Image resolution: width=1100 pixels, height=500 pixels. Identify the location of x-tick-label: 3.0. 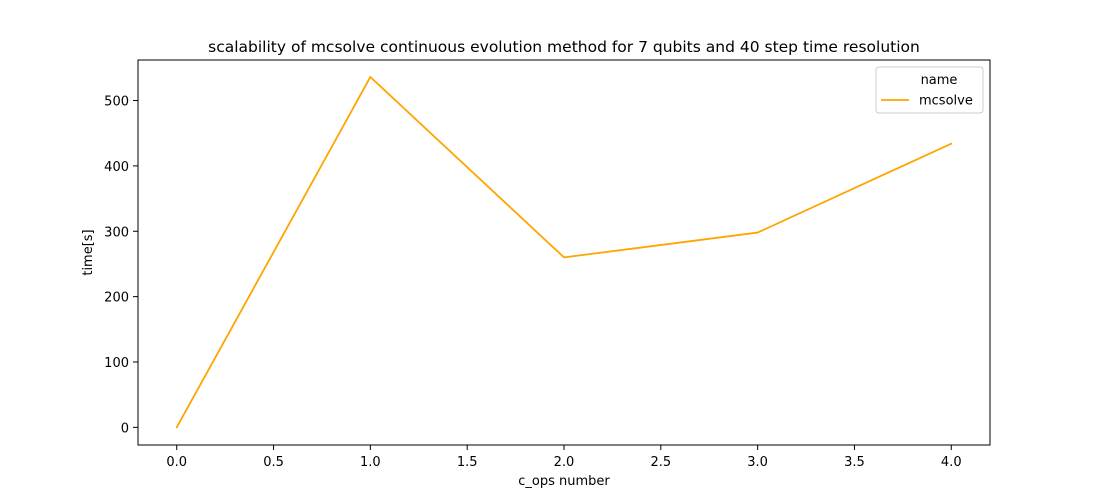
(757, 462).